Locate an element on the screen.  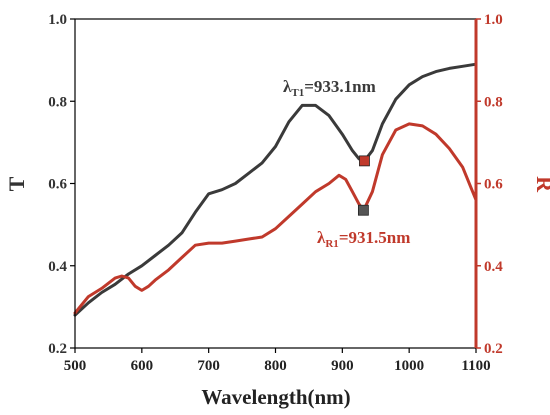
x-tick-label: 900 is located at coordinates (342, 366).